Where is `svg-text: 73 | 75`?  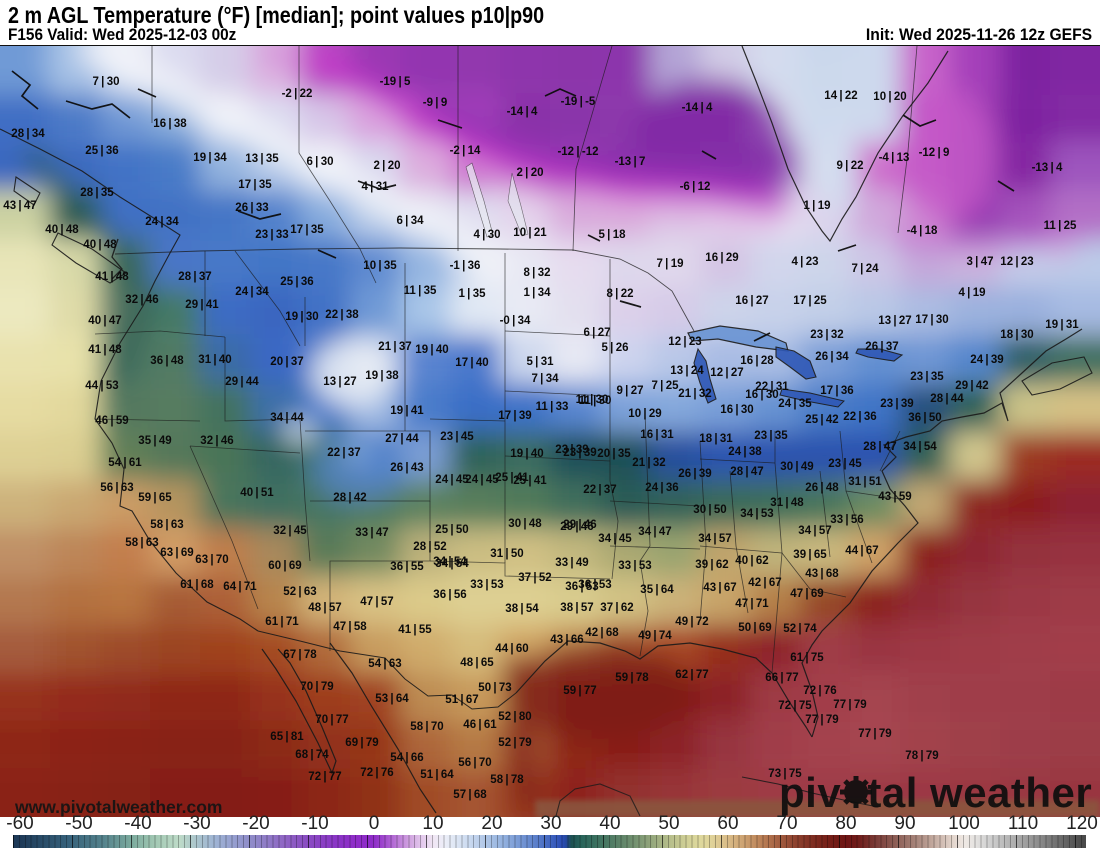 svg-text: 73 | 75 is located at coordinates (785, 774).